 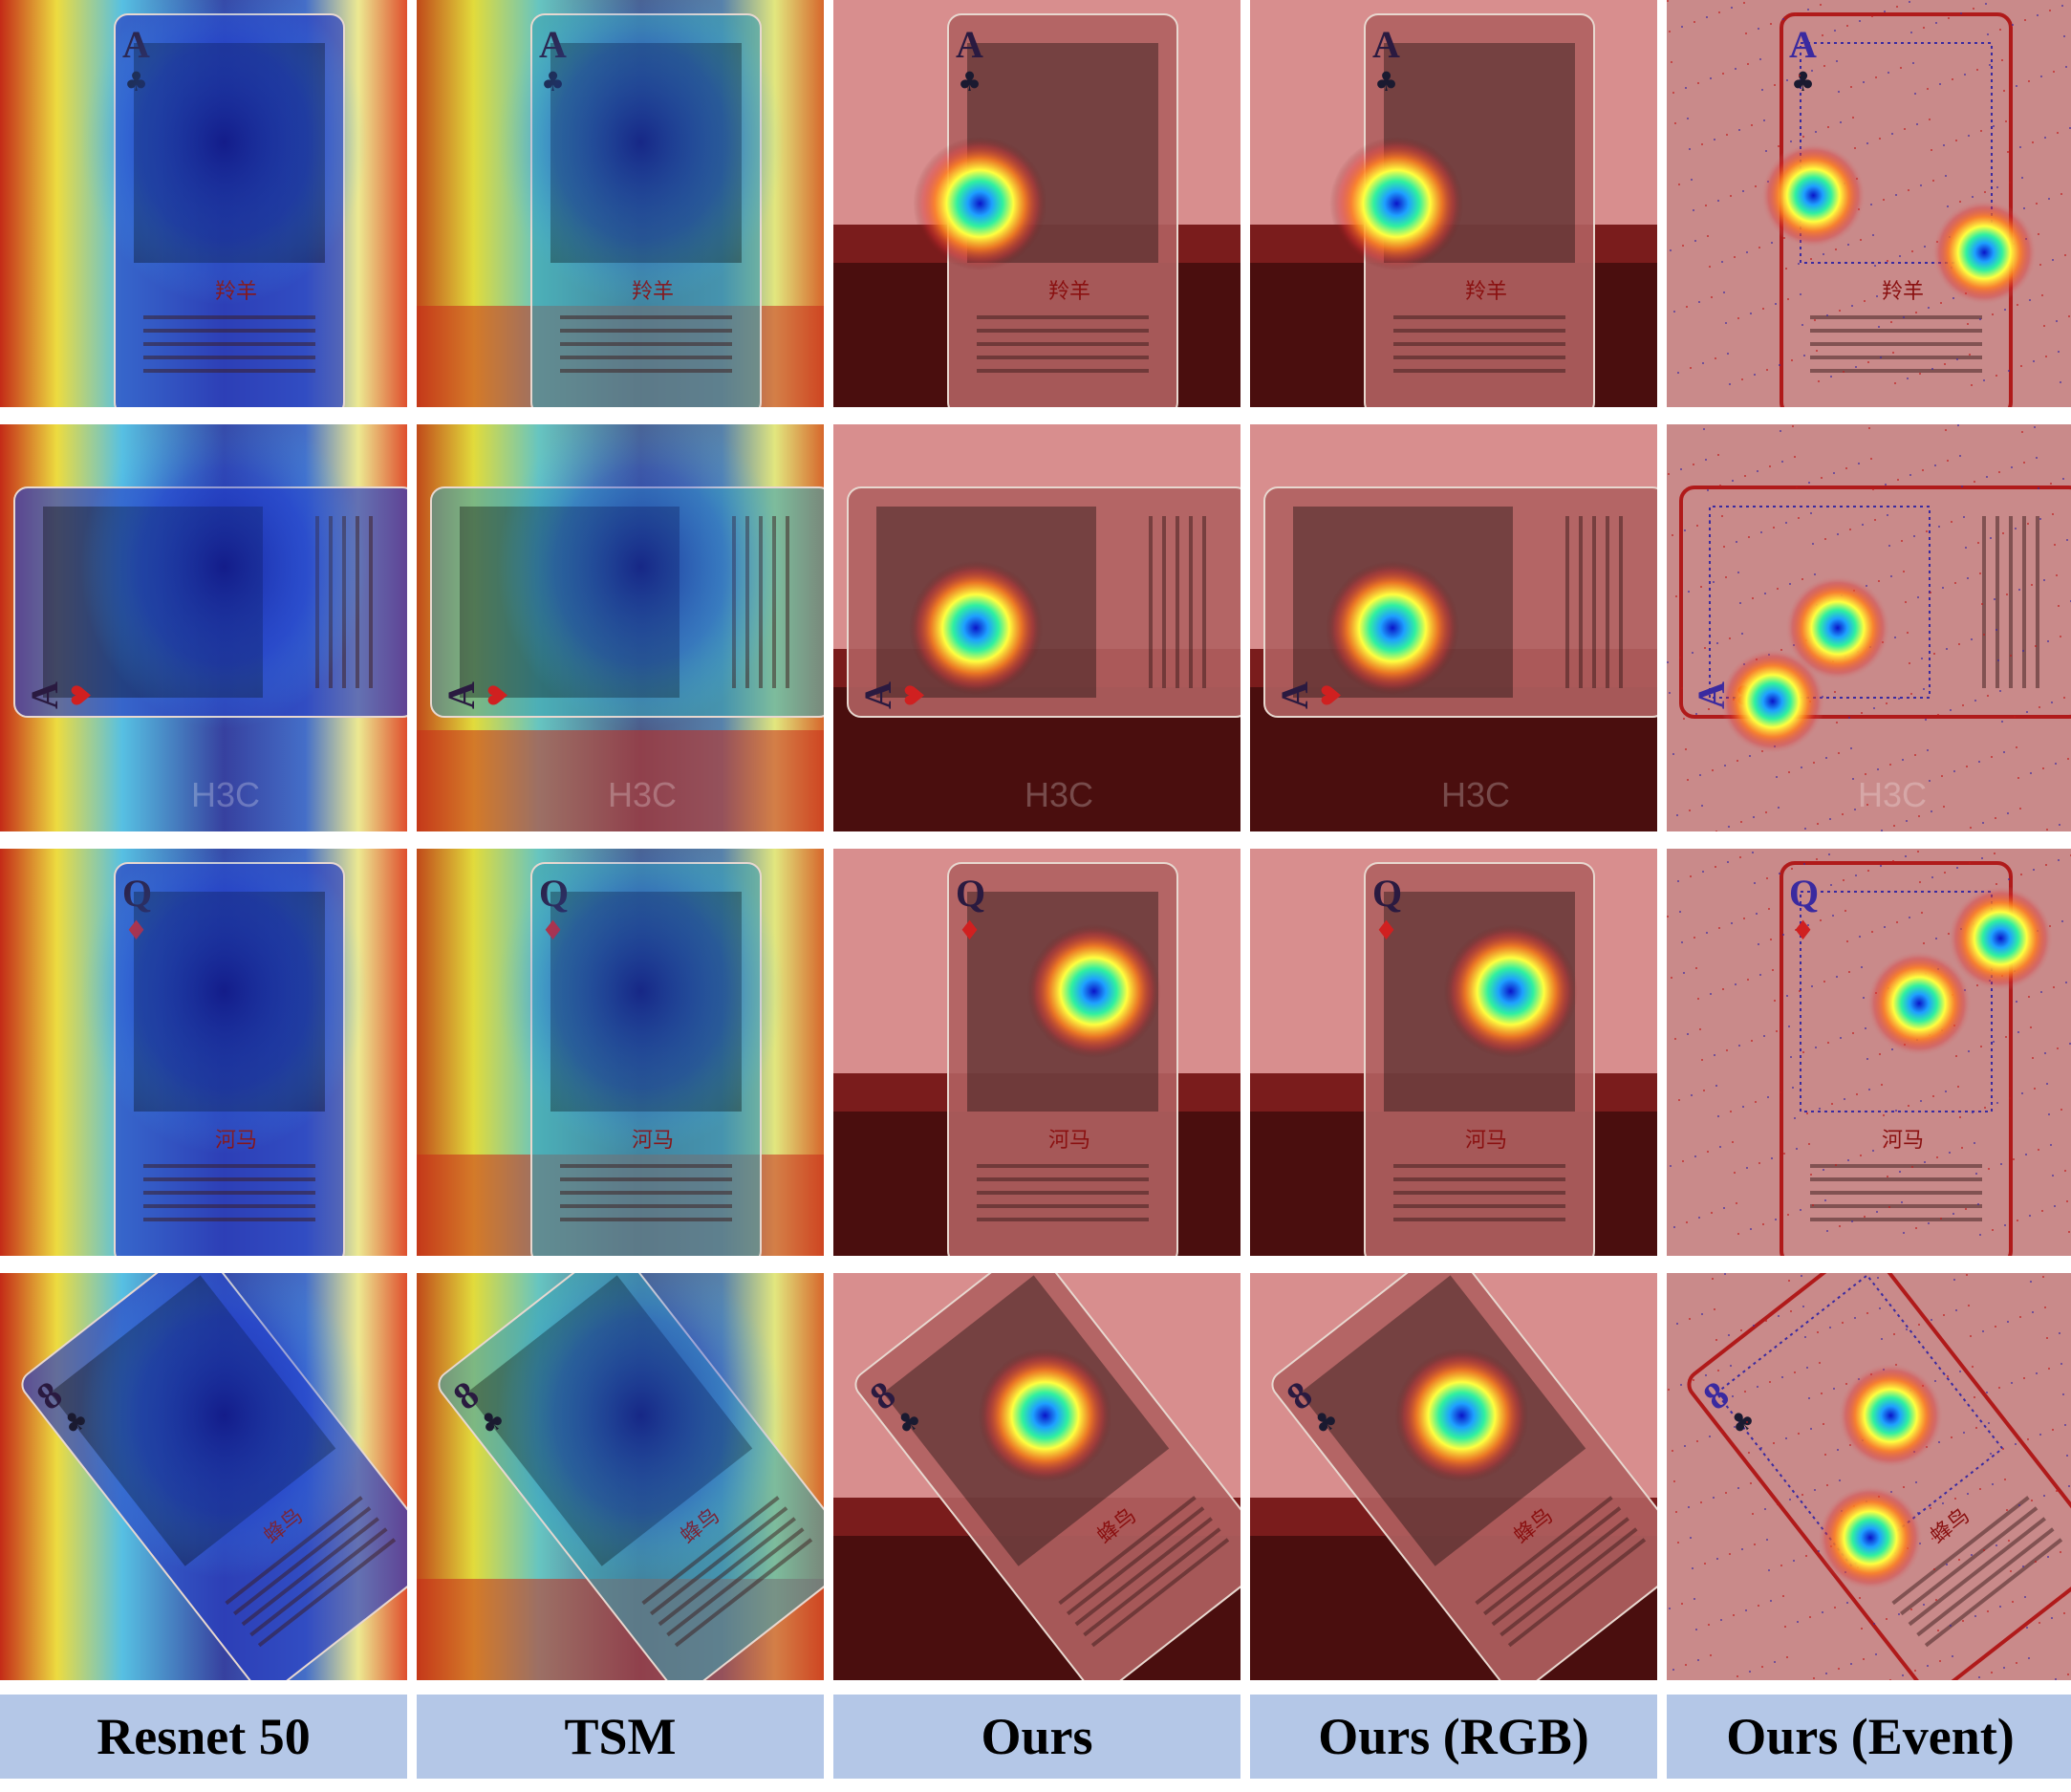 I want to click on heatmap-cell: A♥H3C, so click(x=1869, y=627).